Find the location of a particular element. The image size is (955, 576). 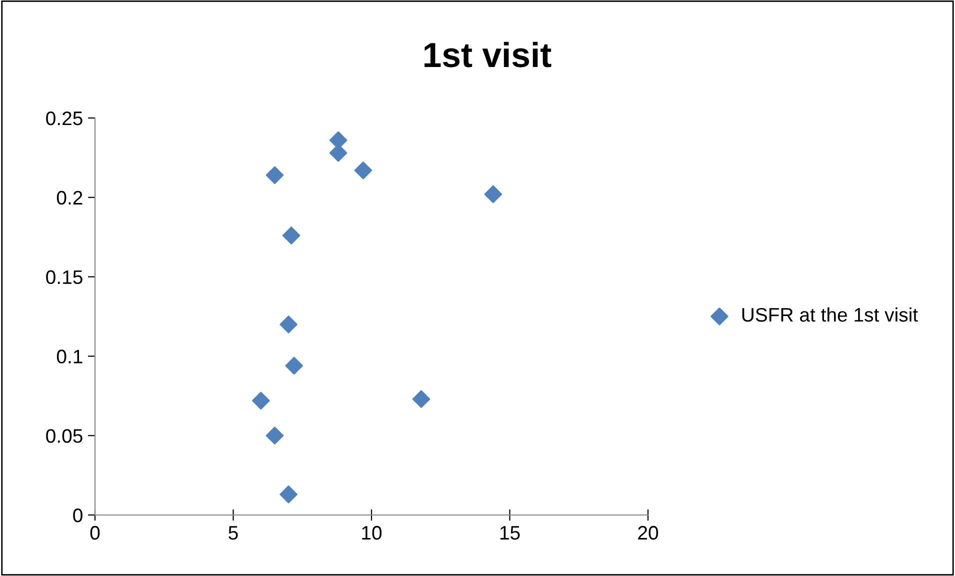

y-tick-label: 0.25 is located at coordinates (64, 118).